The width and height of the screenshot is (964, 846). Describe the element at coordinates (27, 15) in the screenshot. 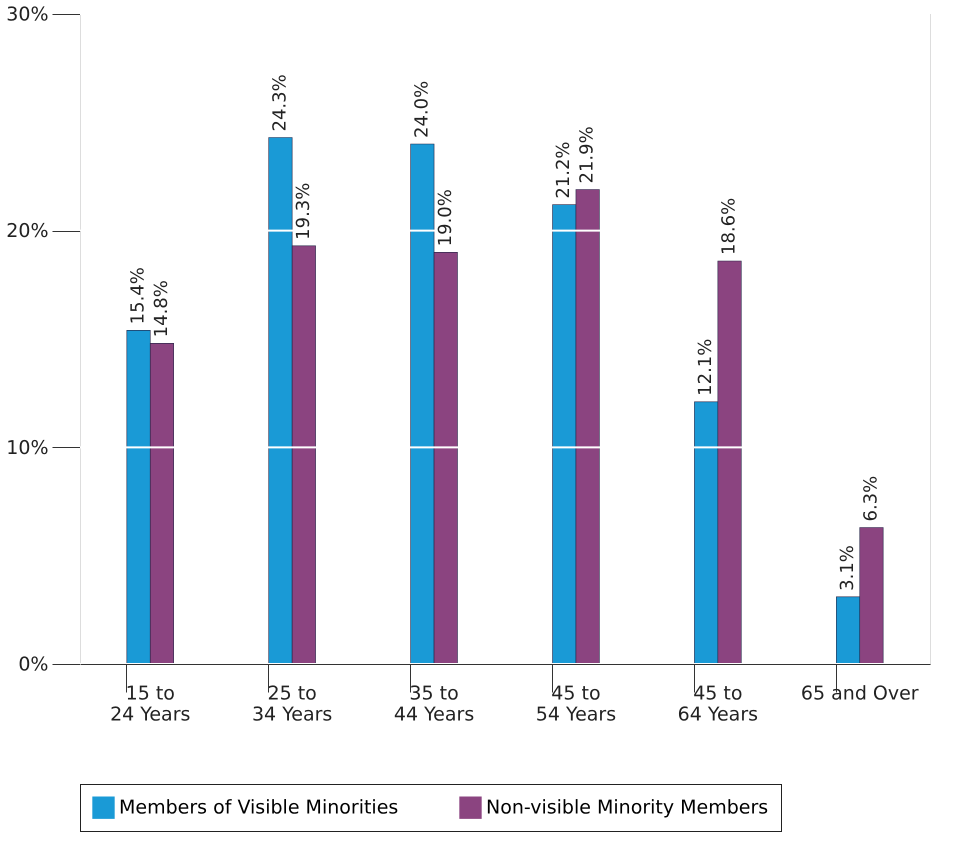

I see `y-tick-label: 30%` at that location.